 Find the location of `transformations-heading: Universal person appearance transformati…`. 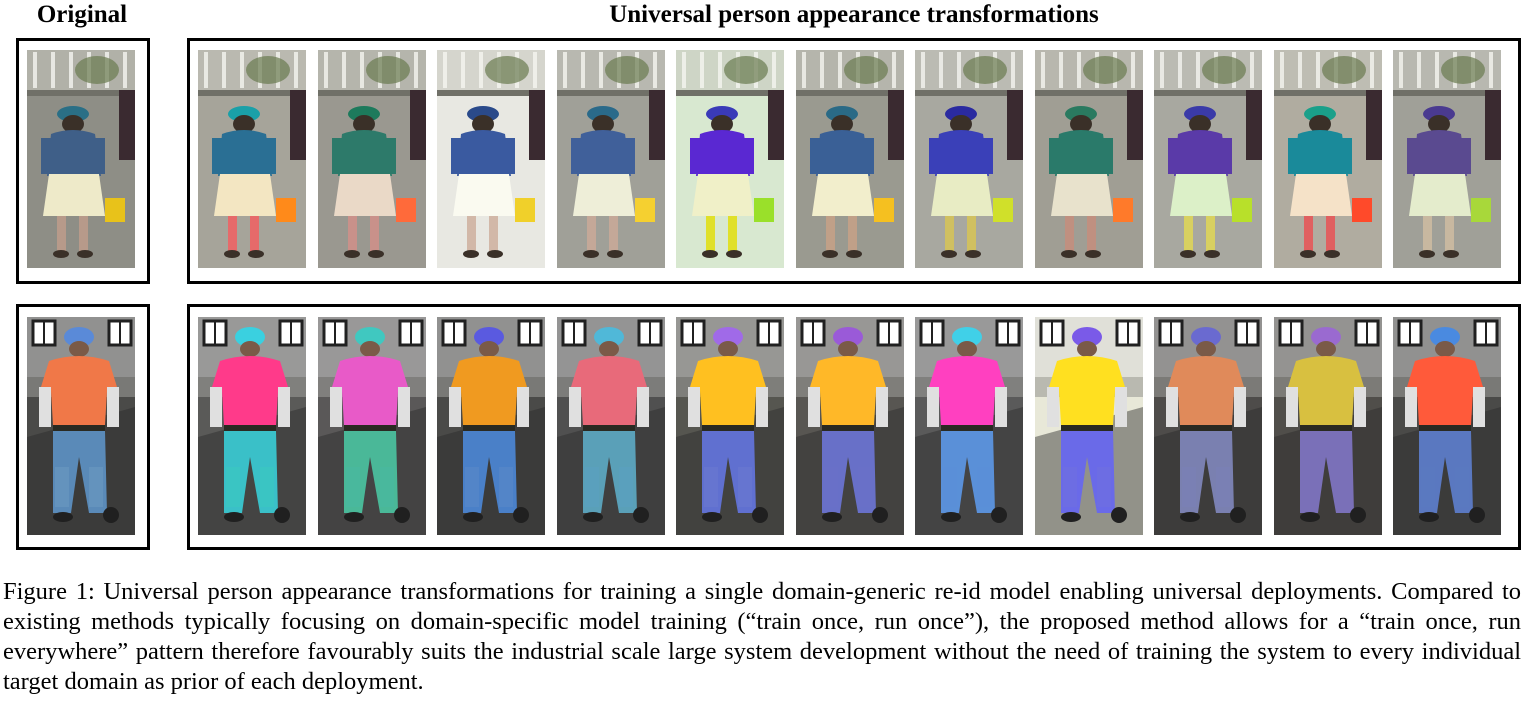

transformations-heading: Universal person appearance transformati… is located at coordinates (854, 14).